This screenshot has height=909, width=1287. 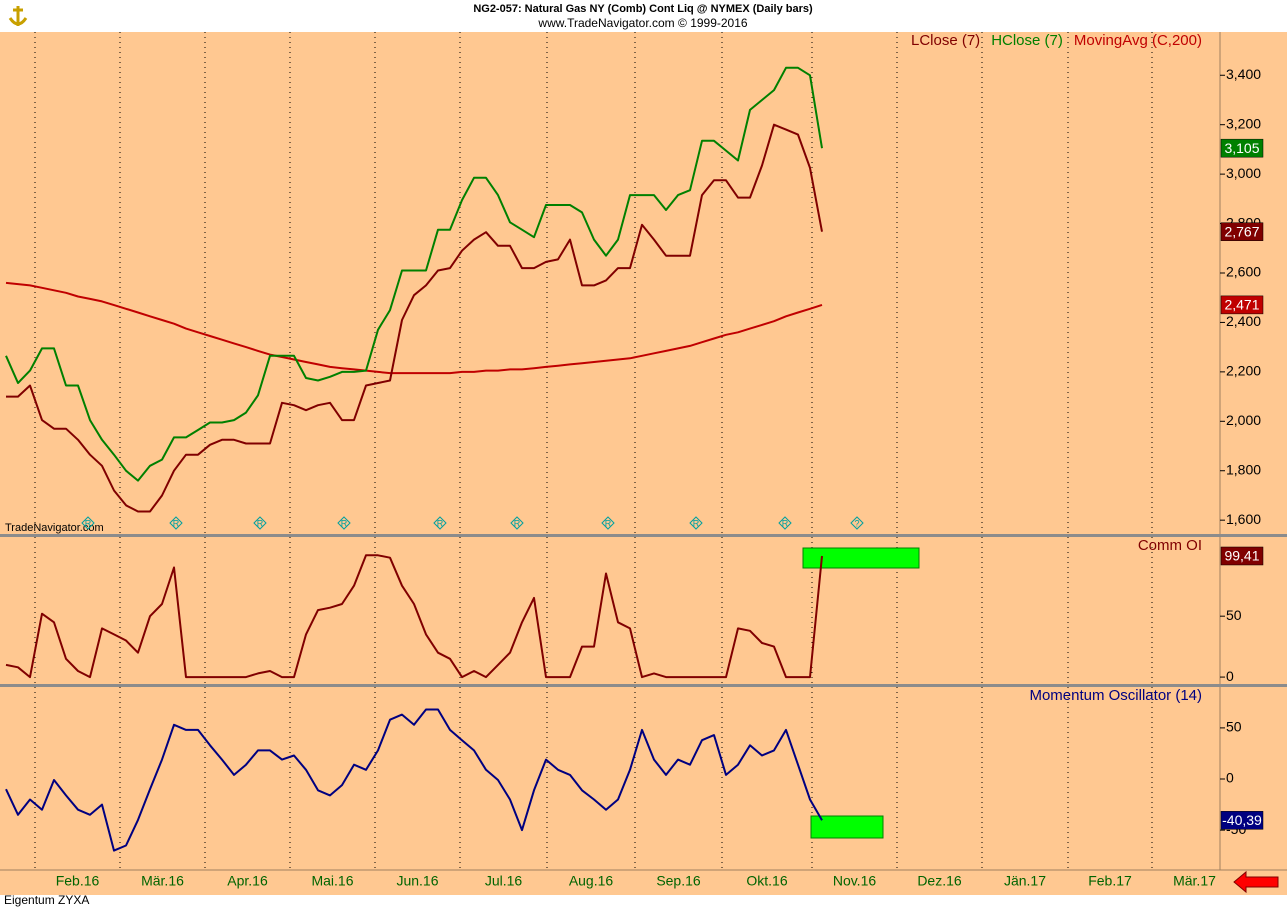 I want to click on legend-entry: Momentum Oscillator (14), so click(x=1115, y=695).